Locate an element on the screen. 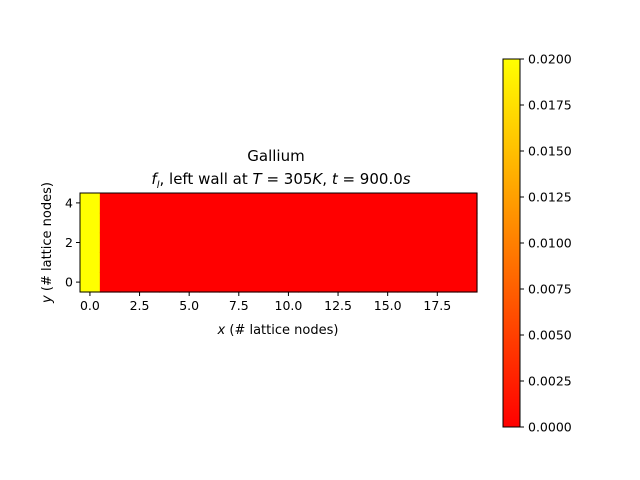 The width and height of the screenshot is (640, 480). x-tick-label: 15.0 is located at coordinates (388, 305).